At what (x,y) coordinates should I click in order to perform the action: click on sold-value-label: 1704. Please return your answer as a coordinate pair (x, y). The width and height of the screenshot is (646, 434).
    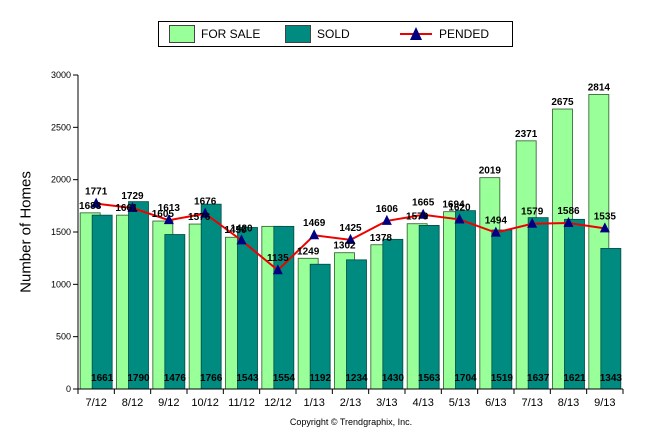
    Looking at the image, I should click on (465, 378).